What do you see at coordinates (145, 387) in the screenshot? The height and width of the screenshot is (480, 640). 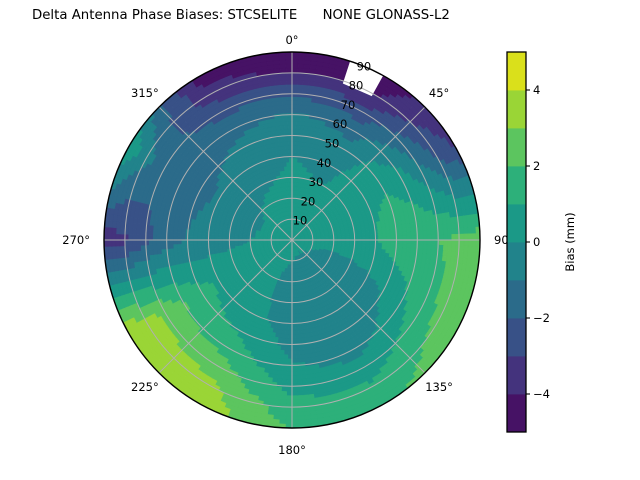 I see `angular-tick-225: 225°` at bounding box center [145, 387].